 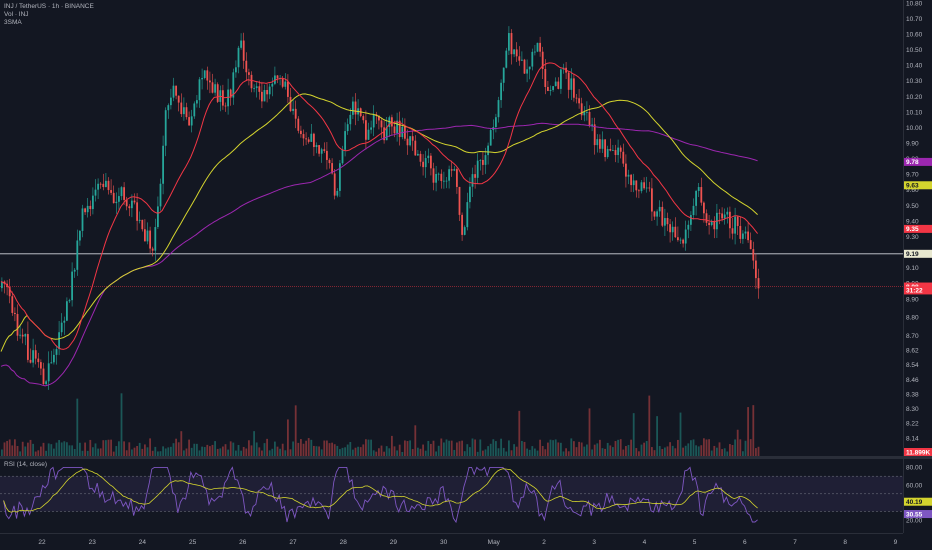 I want to click on rsi-line, so click(x=380, y=495).